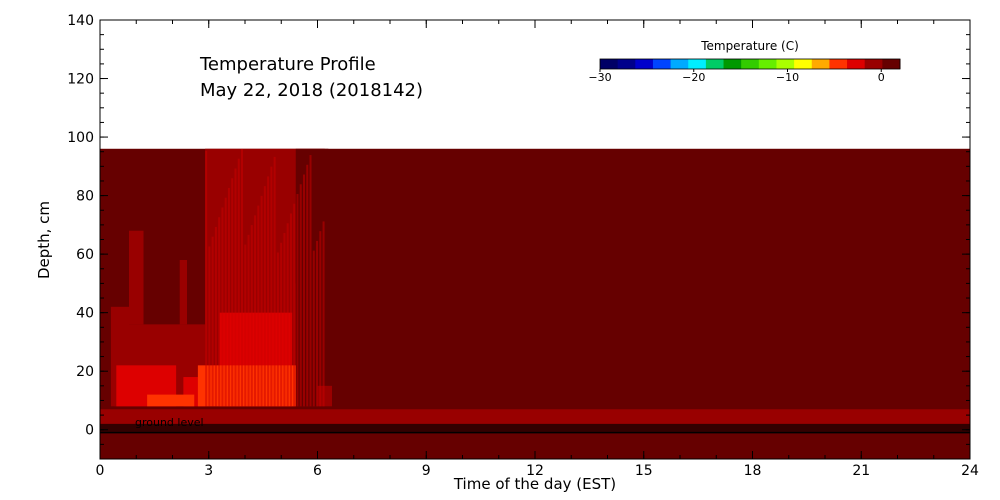 Image resolution: width=1000 pixels, height=500 pixels. What do you see at coordinates (970, 471) in the screenshot?
I see `x-tick-label: 24` at bounding box center [970, 471].